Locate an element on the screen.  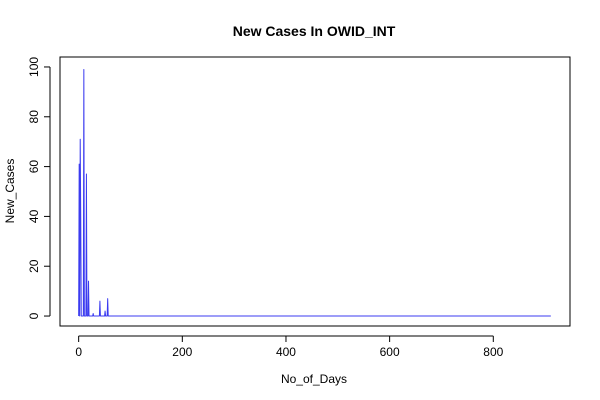
x-tick-label: 600 is located at coordinates (390, 352).